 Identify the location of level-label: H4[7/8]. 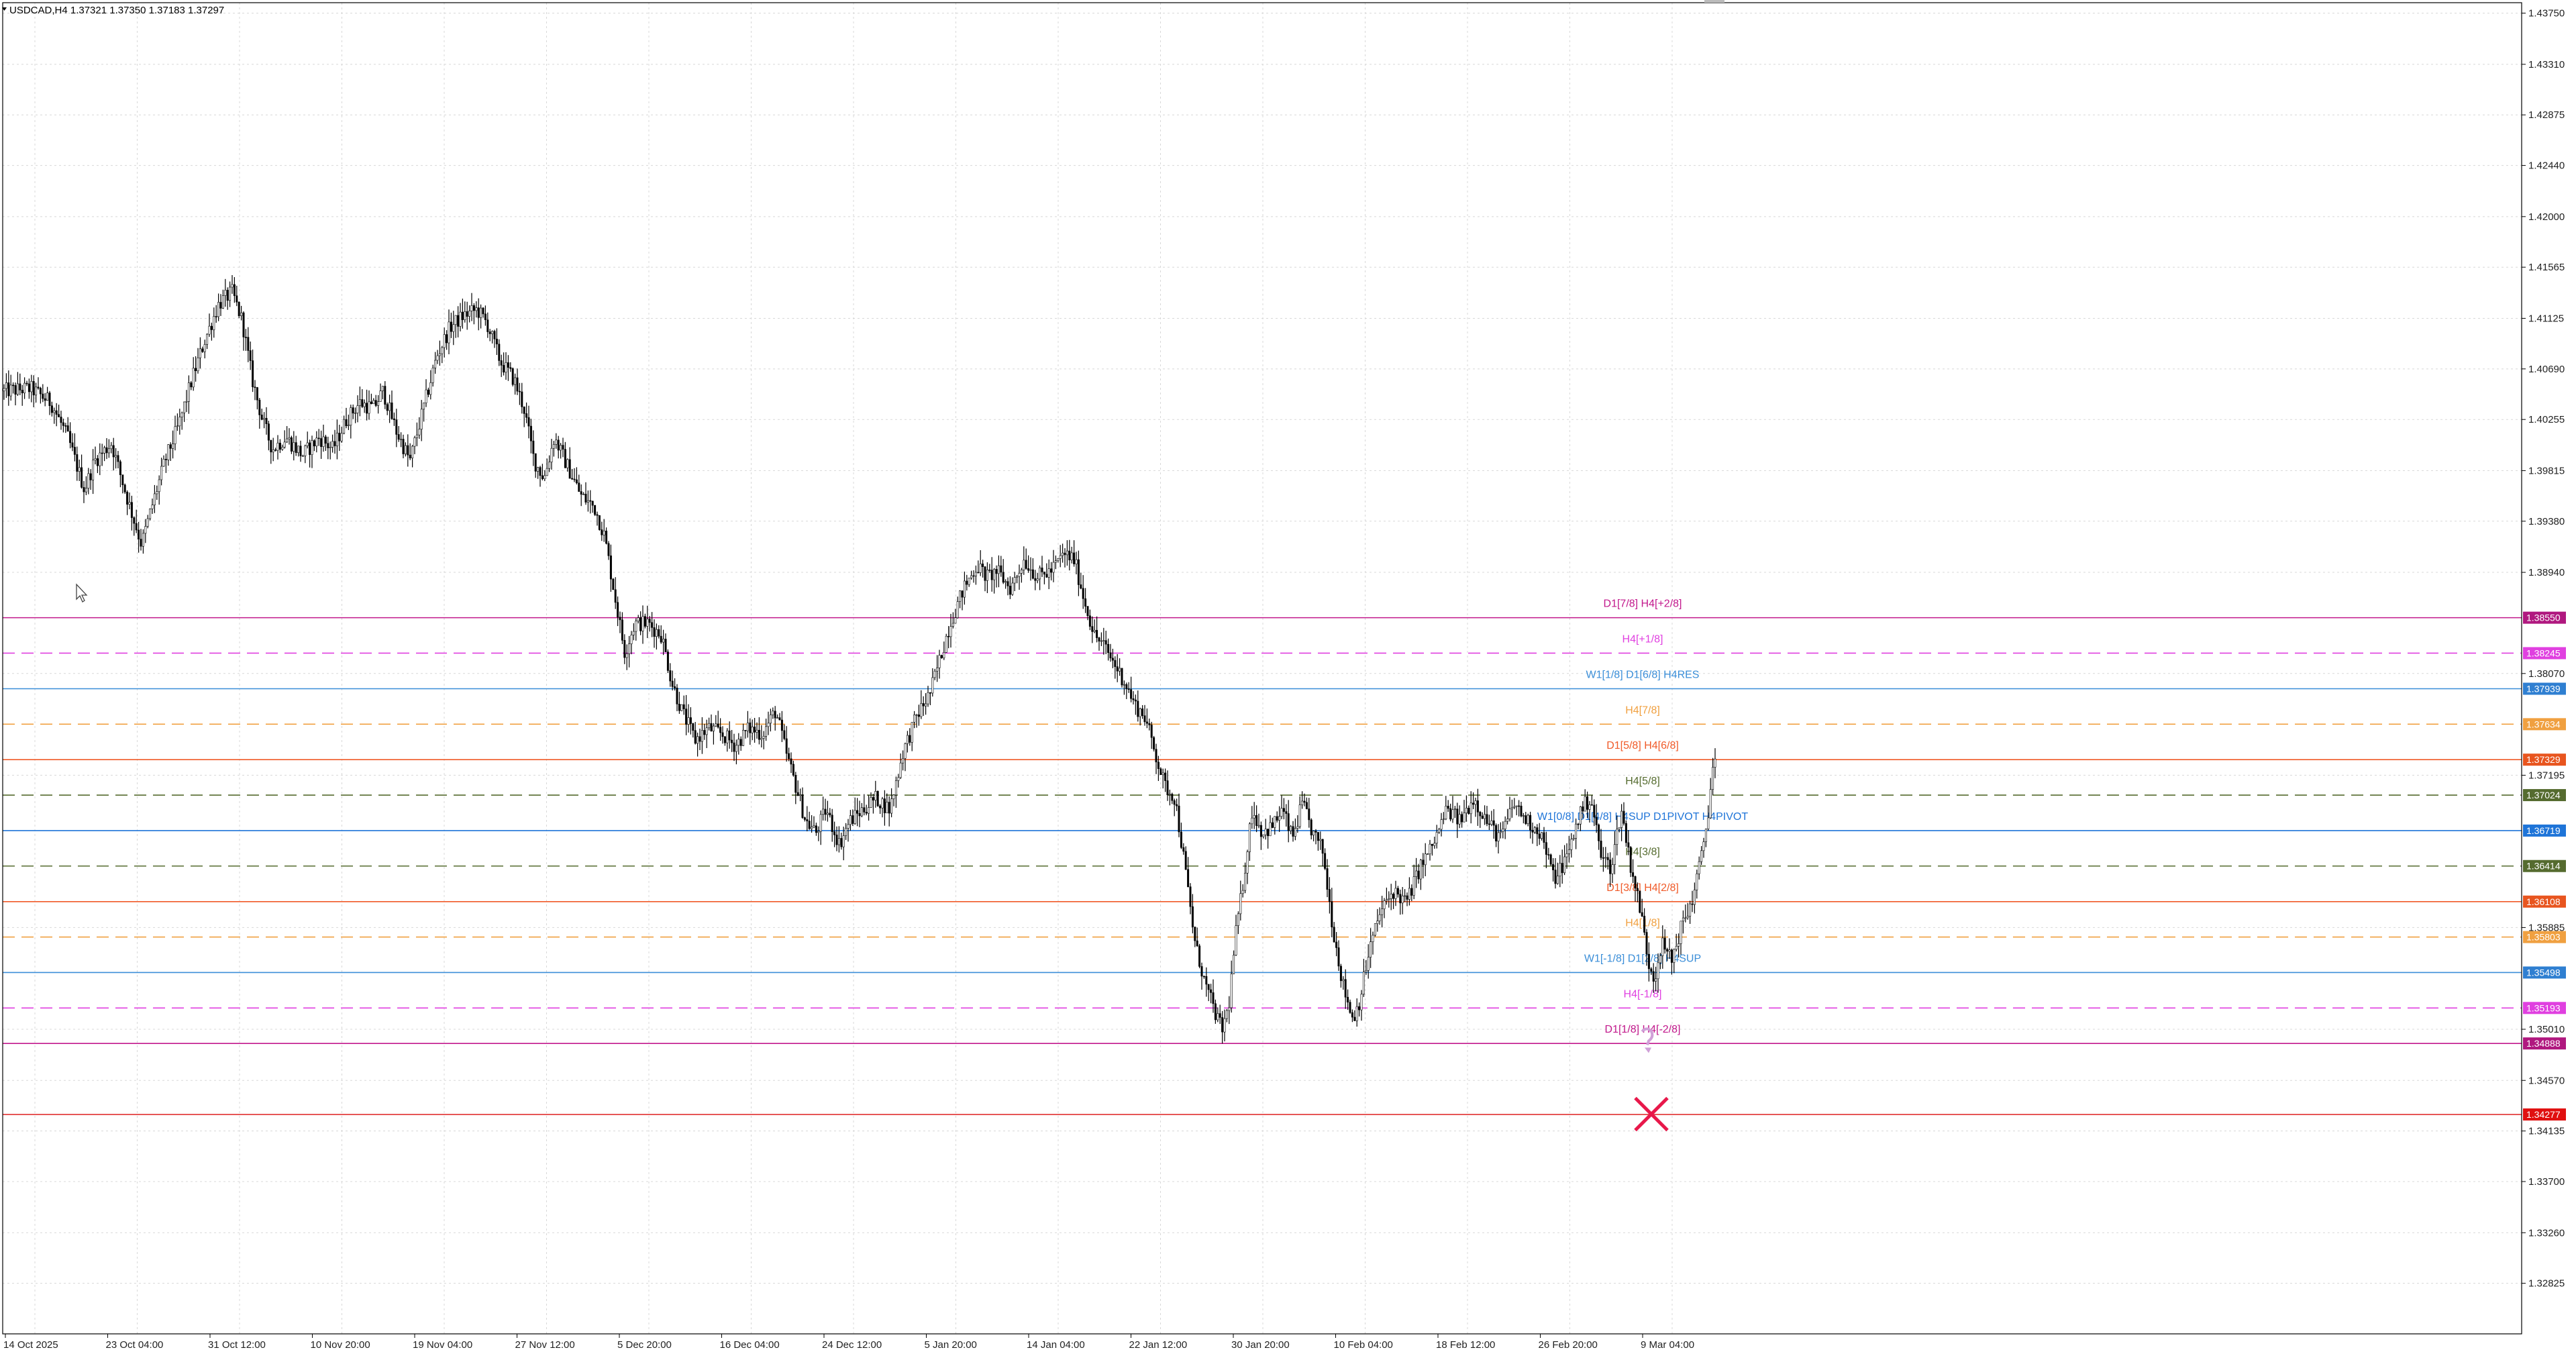
(1642, 710).